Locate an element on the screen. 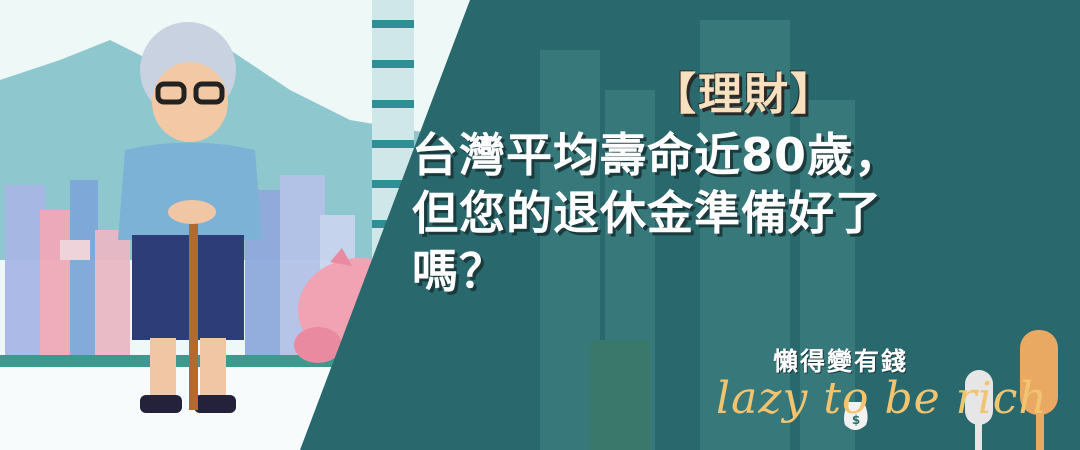 The width and height of the screenshot is (1080, 450). headline-line-3: 嗎？ is located at coordinates (459, 271).